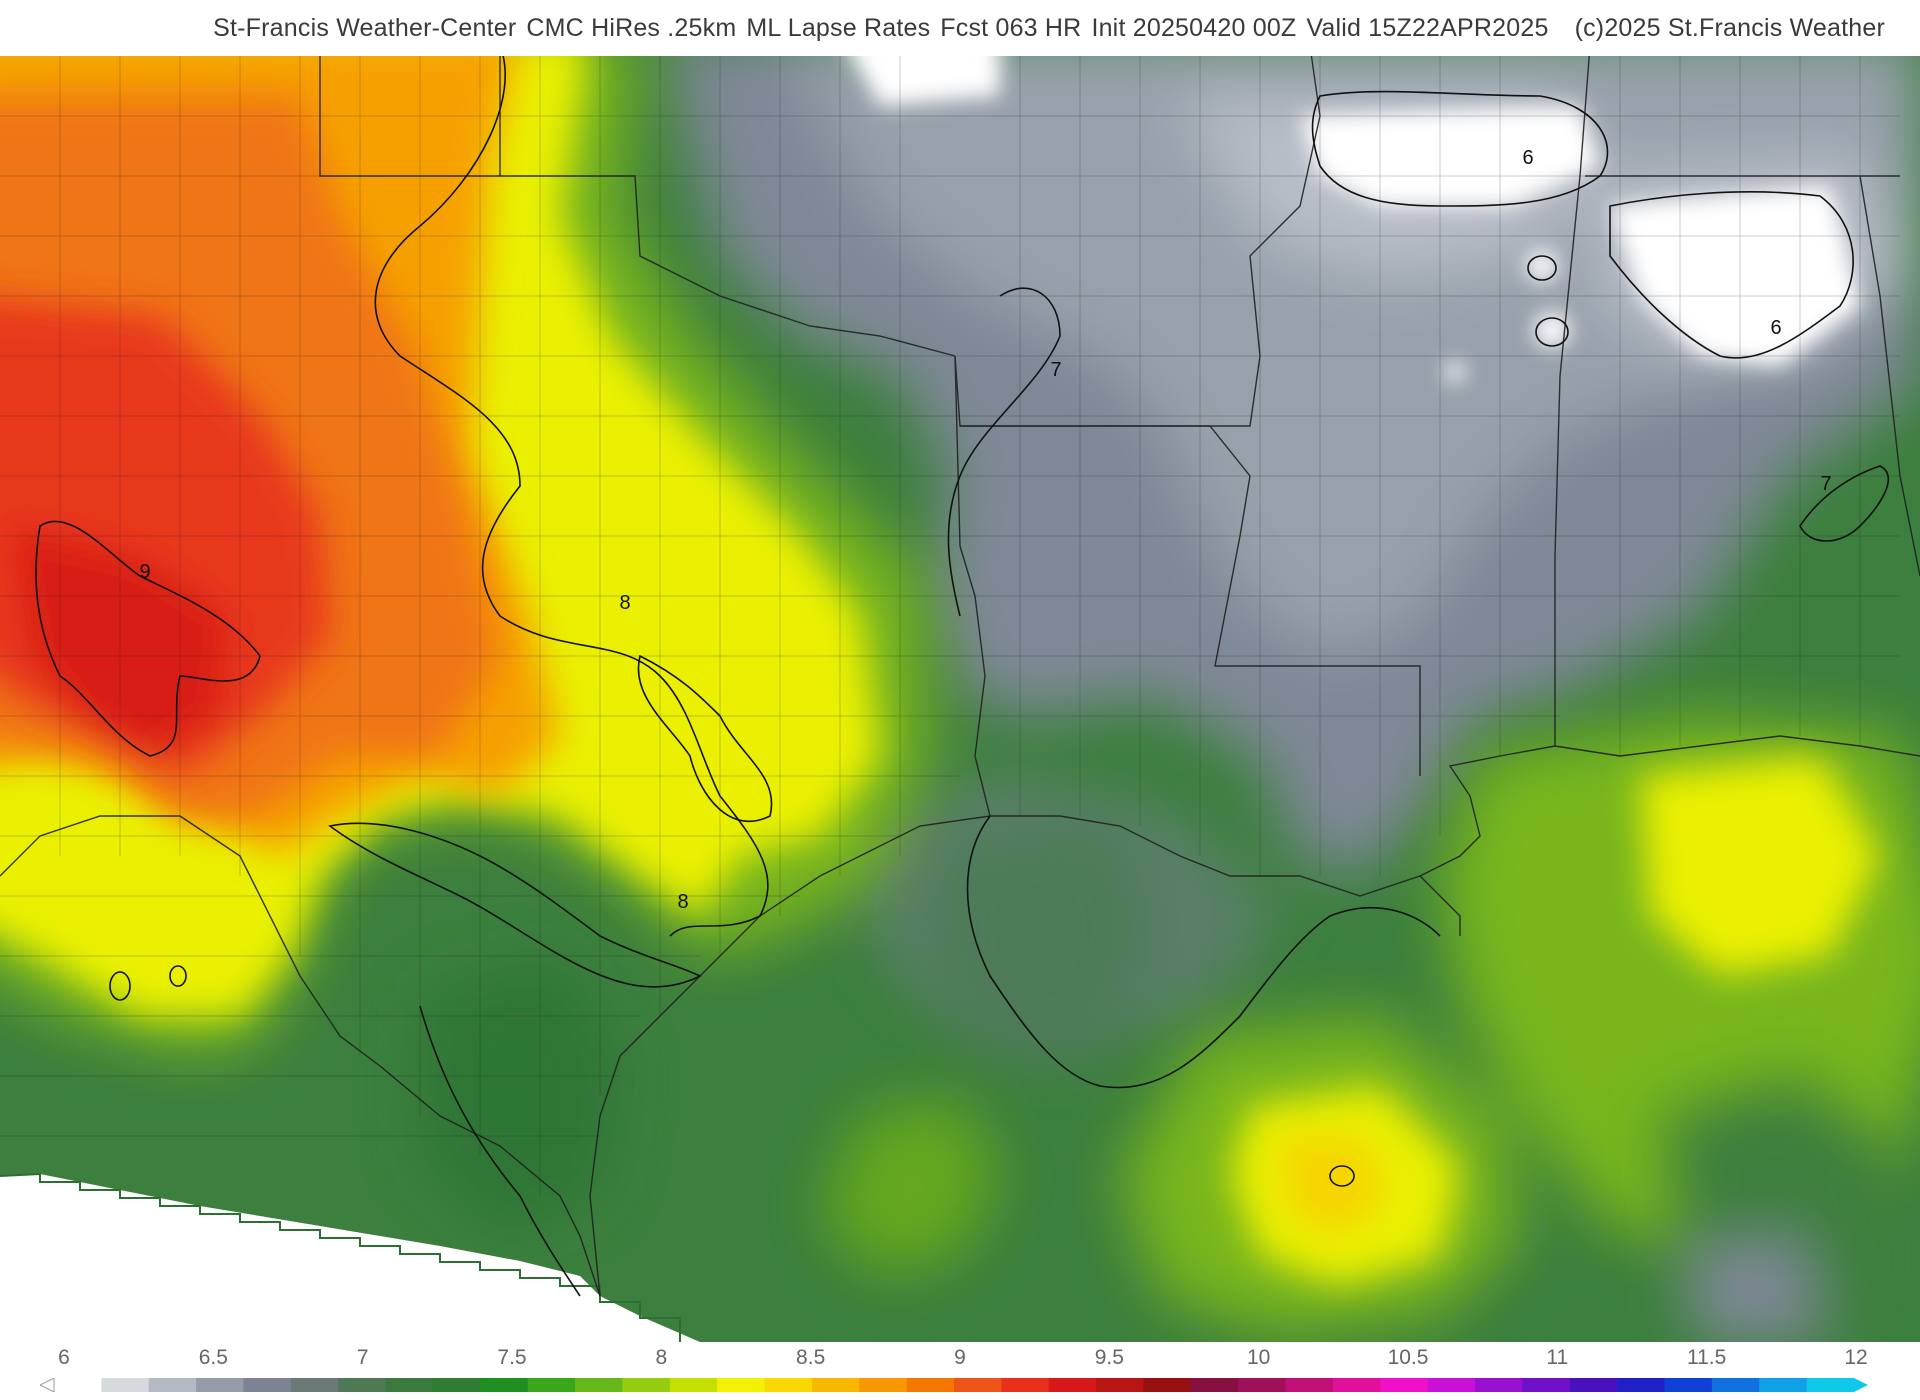 This screenshot has height=1400, width=1920. Describe the element at coordinates (1775, 328) in the screenshot. I see `contour-label-6-east: 6` at that location.